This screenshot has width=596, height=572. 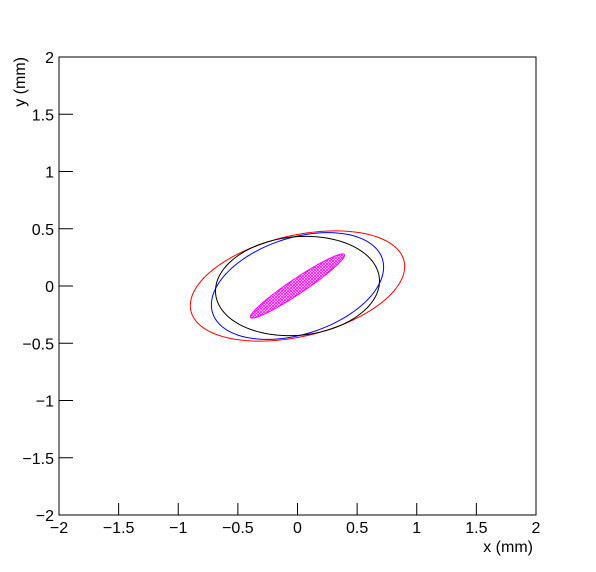 What do you see at coordinates (20, 82) in the screenshot?
I see `y-axis-label: y (mm)` at bounding box center [20, 82].